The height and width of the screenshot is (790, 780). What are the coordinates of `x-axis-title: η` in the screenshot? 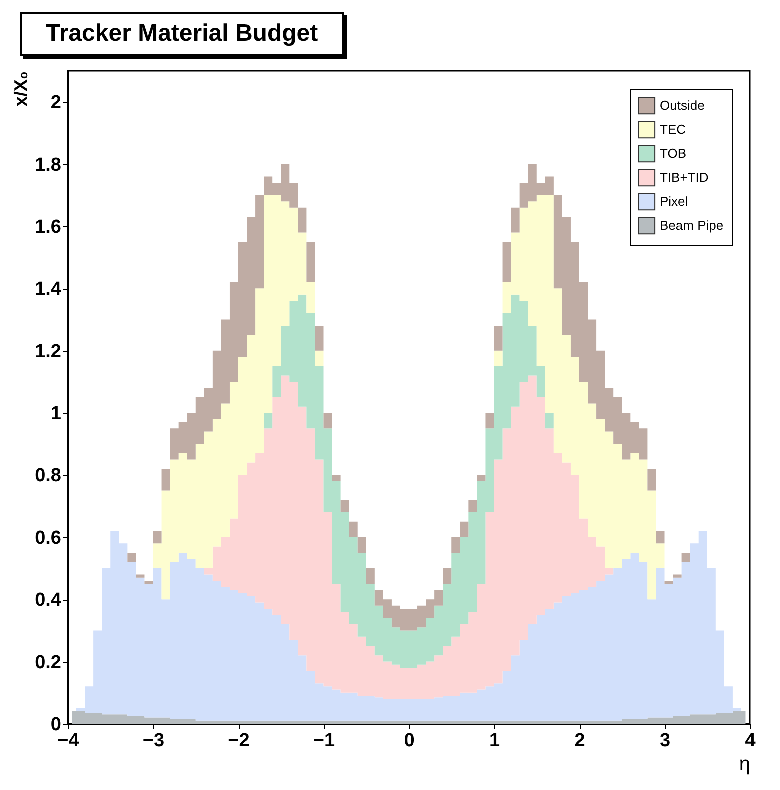 It's located at (744, 765).